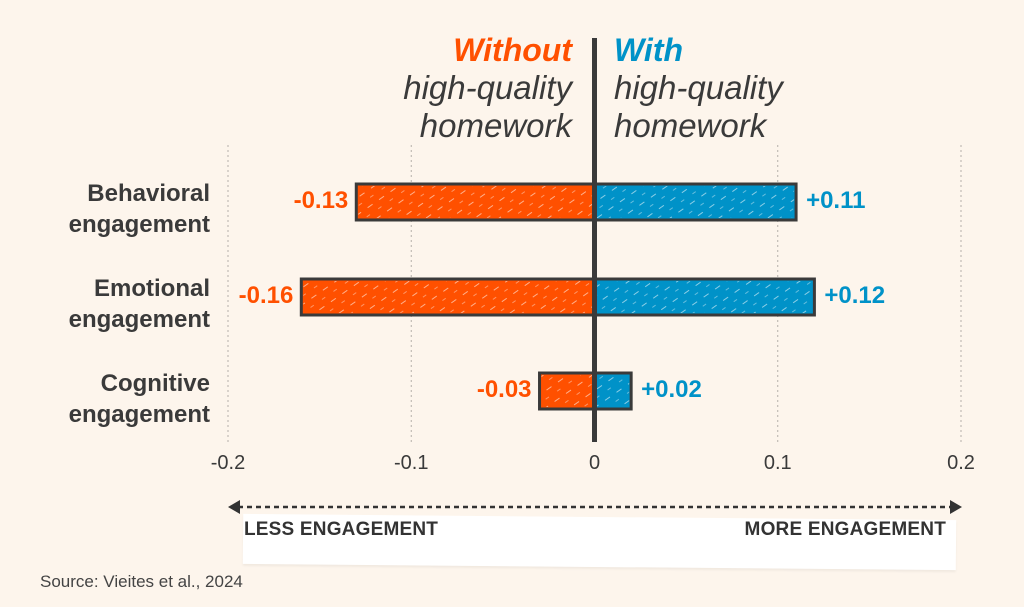 Image resolution: width=1024 pixels, height=607 pixels. What do you see at coordinates (671, 389) in the screenshot?
I see `value-label-with: +0.02` at bounding box center [671, 389].